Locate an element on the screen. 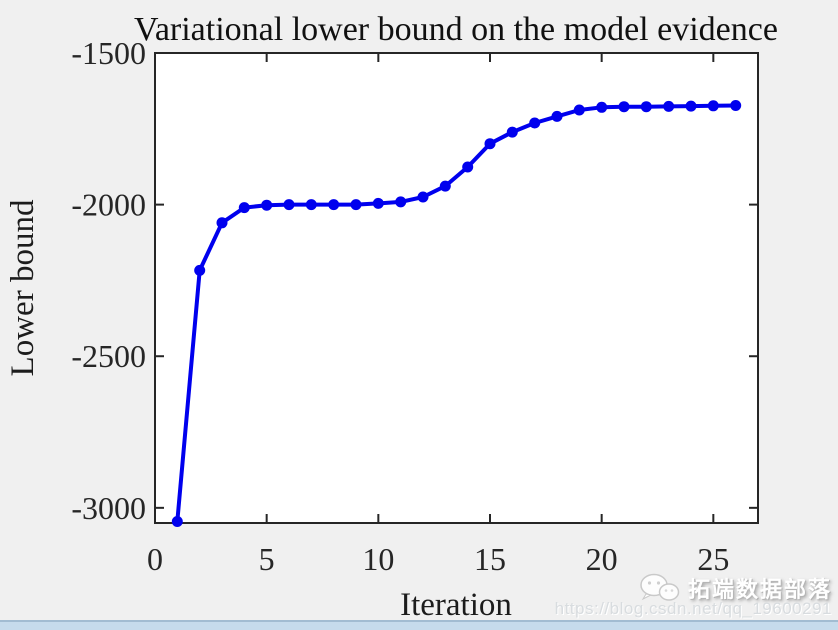  y-tick-label: -3000 is located at coordinates (108, 508).